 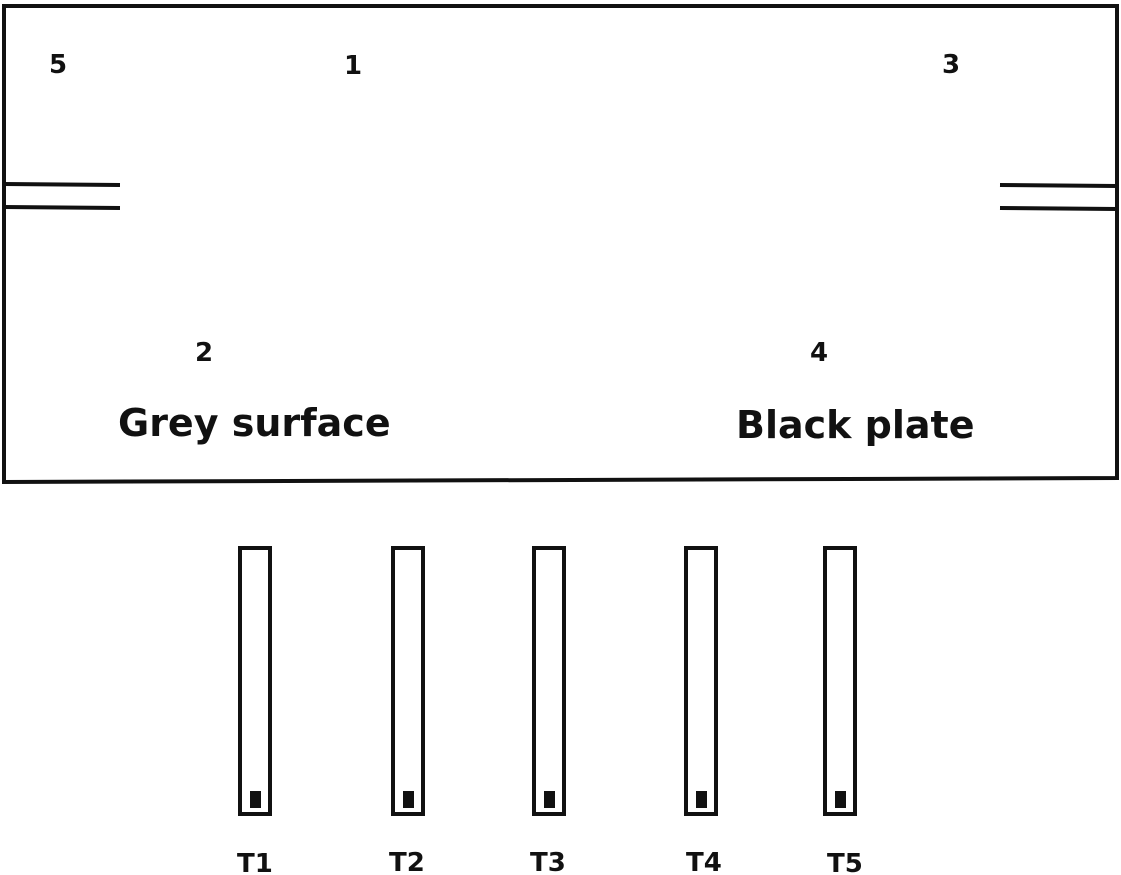 I want to click on thermometer-t3, so click(x=549, y=681).